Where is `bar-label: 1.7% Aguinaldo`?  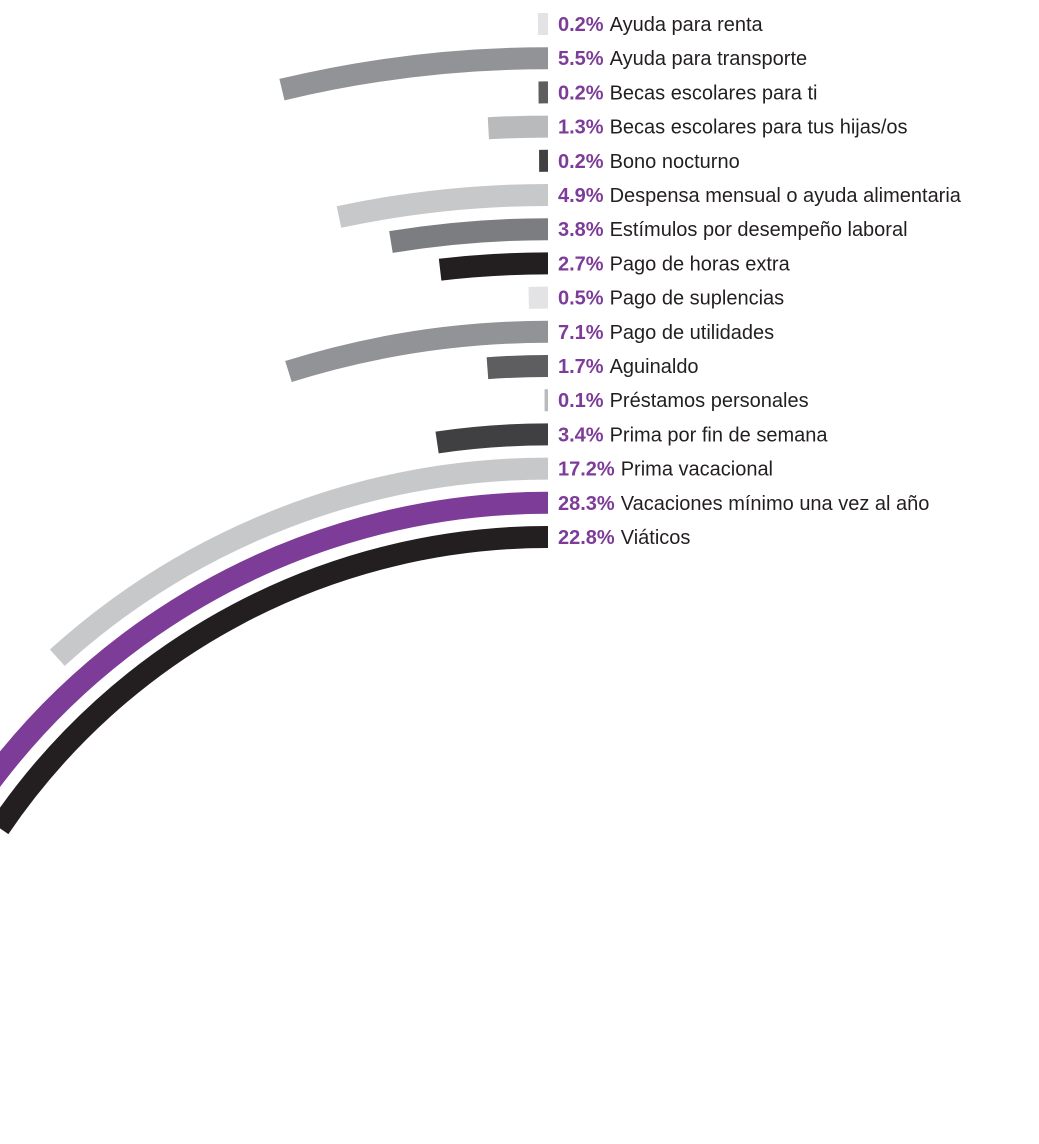
bar-label: 1.7% Aguinaldo is located at coordinates (628, 367).